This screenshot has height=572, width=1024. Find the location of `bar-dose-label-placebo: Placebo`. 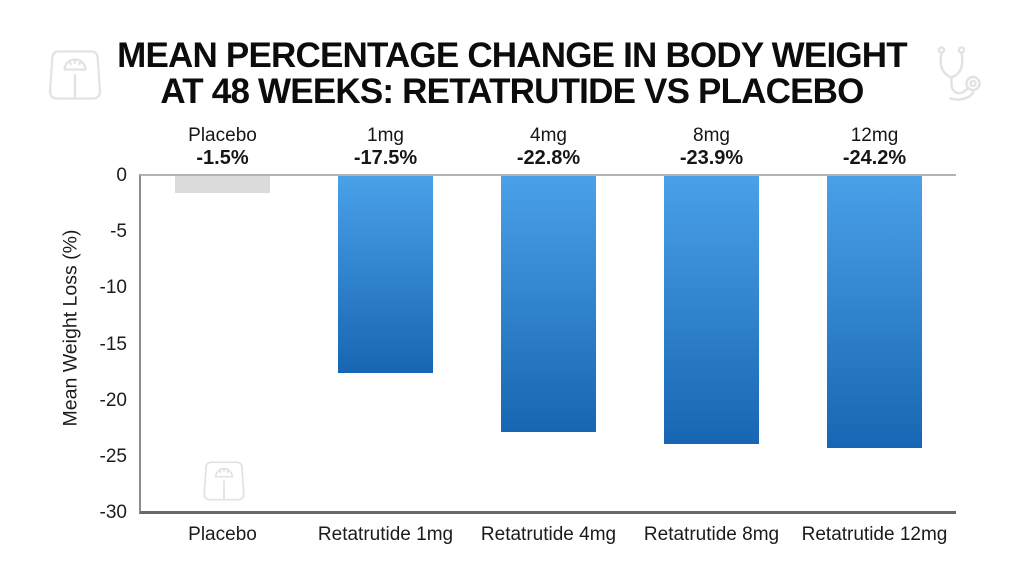

bar-dose-label-placebo: Placebo is located at coordinates (222, 135).